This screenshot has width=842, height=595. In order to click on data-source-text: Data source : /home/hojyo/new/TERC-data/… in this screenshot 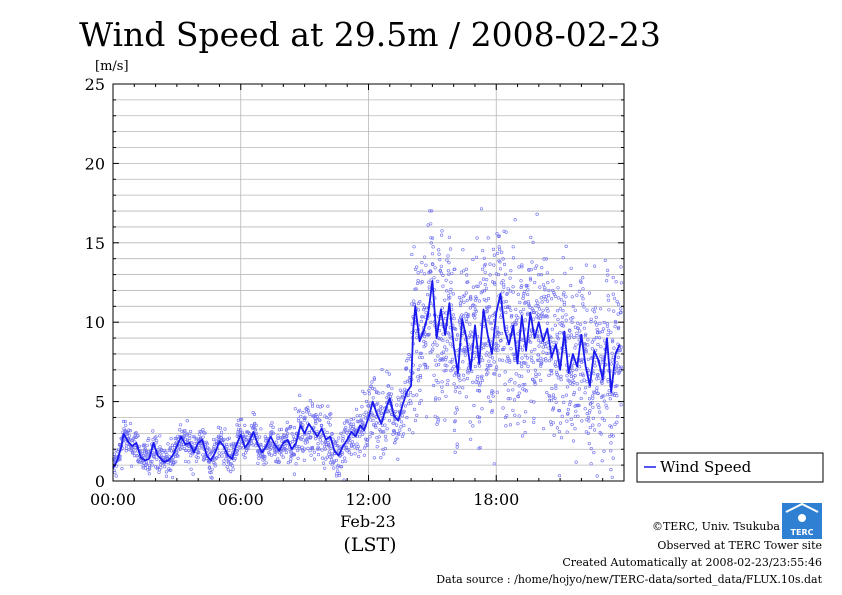, I will do `click(629, 579)`.